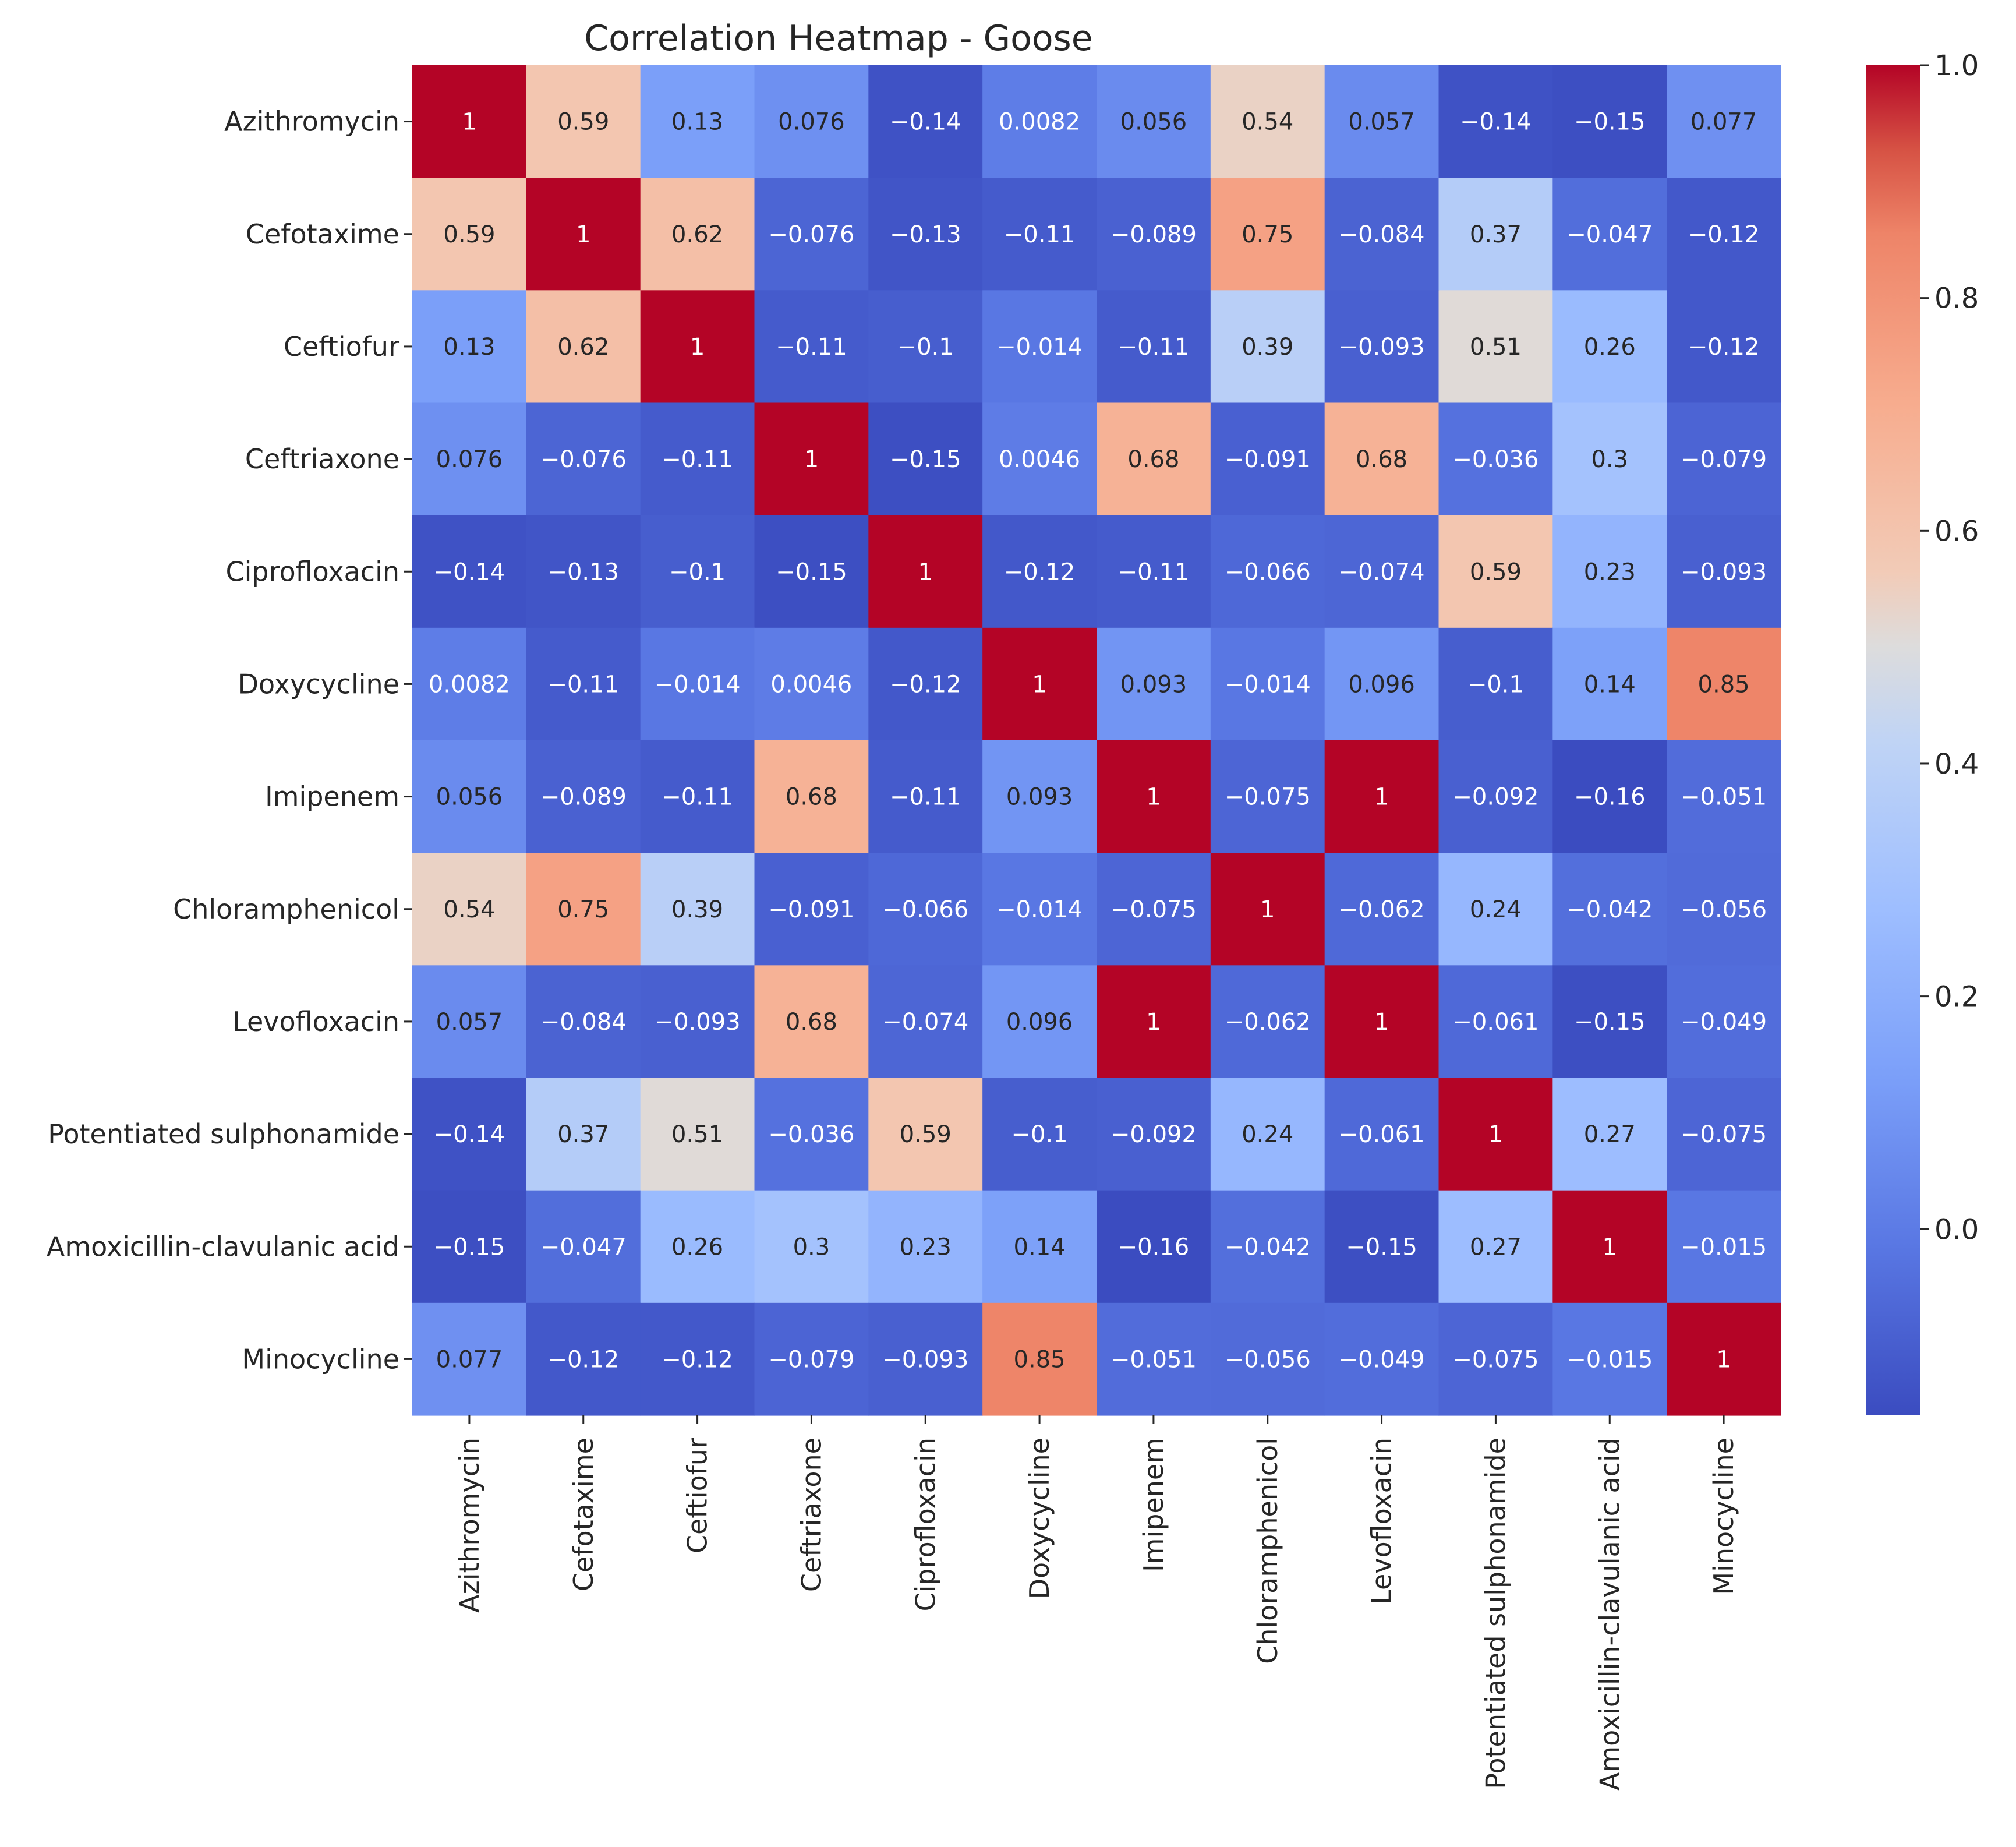 The height and width of the screenshot is (1847, 2016). What do you see at coordinates (469, 685) in the screenshot?
I see `cell-value-label: 0.0082` at bounding box center [469, 685].